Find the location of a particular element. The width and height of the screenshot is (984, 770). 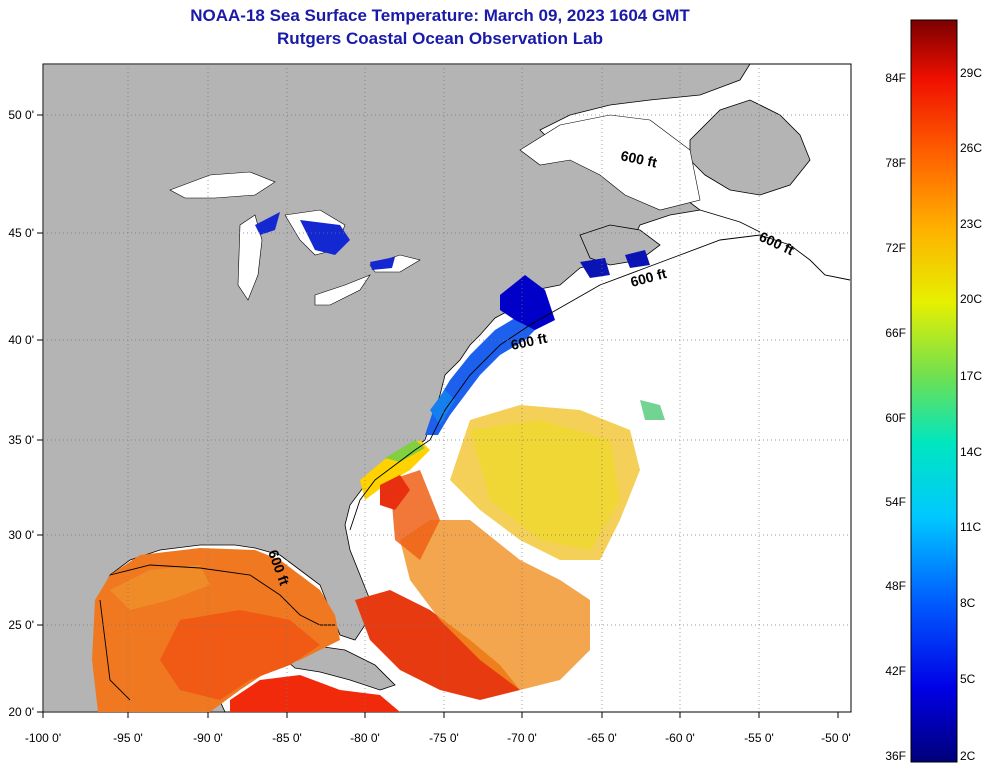

colorbar-fahrenheit-labels: 84F 78F 72F 66F 60F 54F 48F 42F 36F is located at coordinates (895, 417).